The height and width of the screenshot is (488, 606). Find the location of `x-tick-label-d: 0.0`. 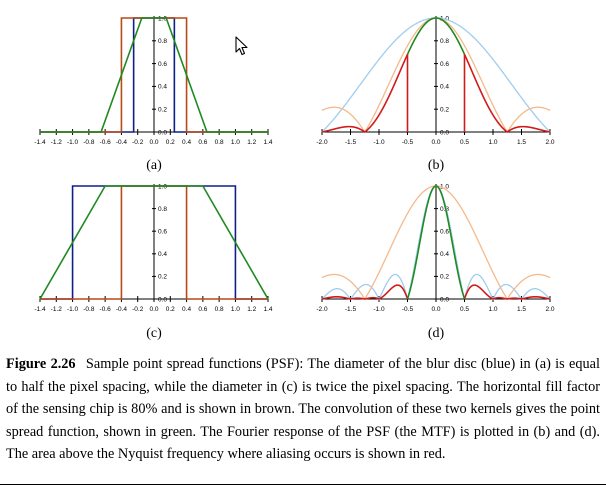

x-tick-label-d: 0.0 is located at coordinates (435, 309).